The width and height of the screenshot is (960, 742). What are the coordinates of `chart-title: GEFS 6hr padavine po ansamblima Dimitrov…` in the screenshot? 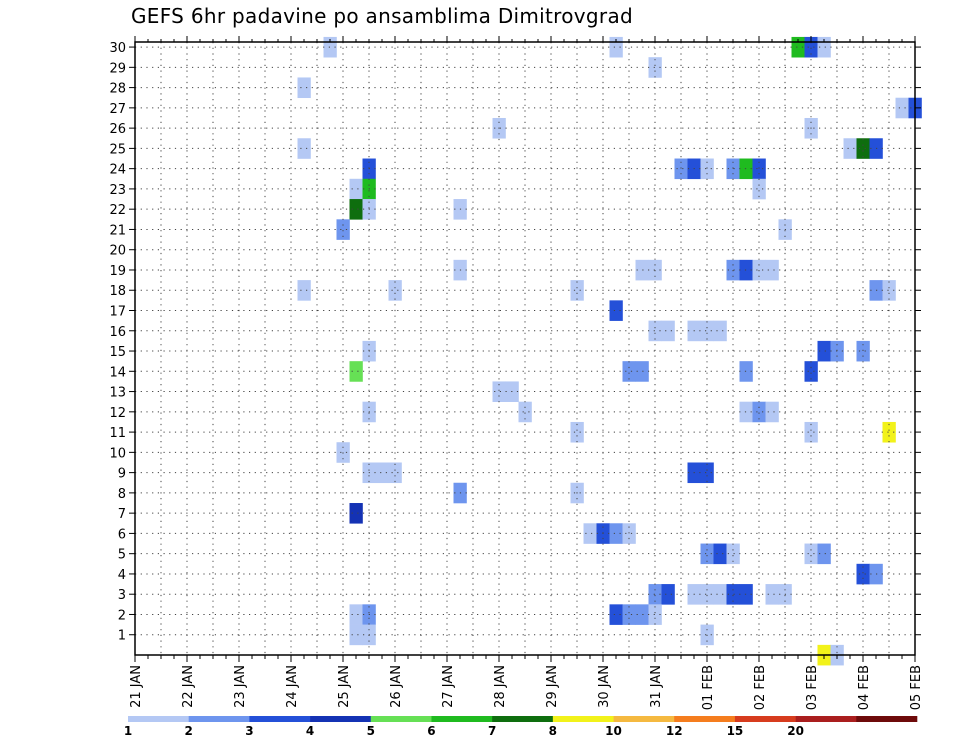 It's located at (382, 16).